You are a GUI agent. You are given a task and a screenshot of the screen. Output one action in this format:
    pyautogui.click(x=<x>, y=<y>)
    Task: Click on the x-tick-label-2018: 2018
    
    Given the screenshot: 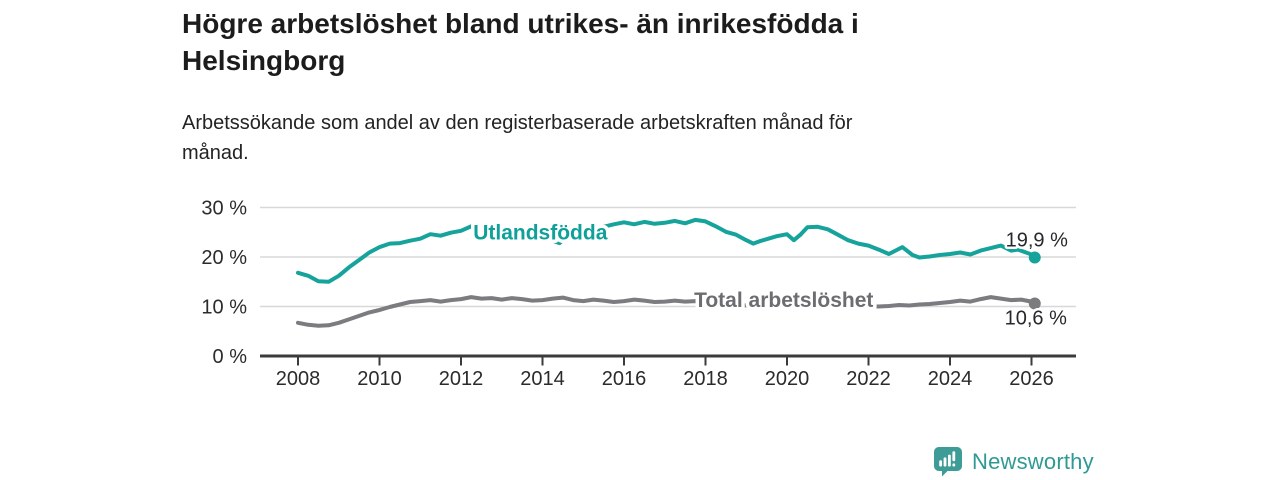 What is the action you would take?
    pyautogui.click(x=705, y=379)
    